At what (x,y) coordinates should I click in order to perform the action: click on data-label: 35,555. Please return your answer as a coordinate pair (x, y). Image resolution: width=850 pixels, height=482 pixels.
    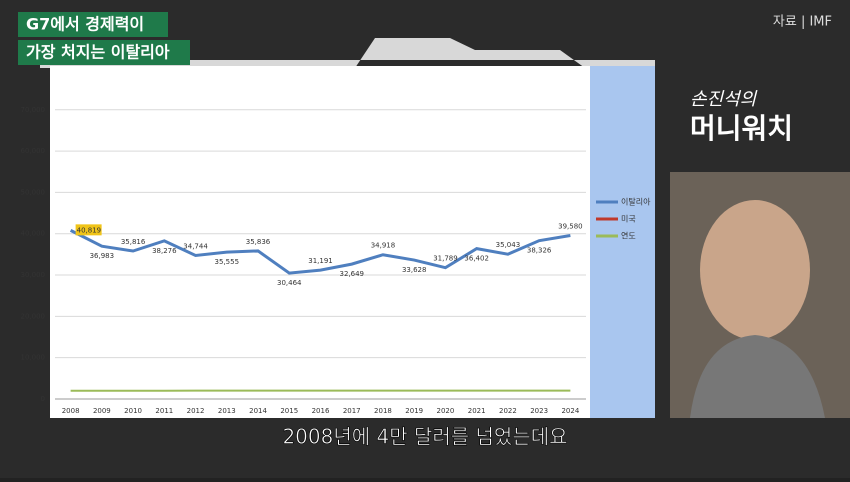
    Looking at the image, I should click on (227, 262).